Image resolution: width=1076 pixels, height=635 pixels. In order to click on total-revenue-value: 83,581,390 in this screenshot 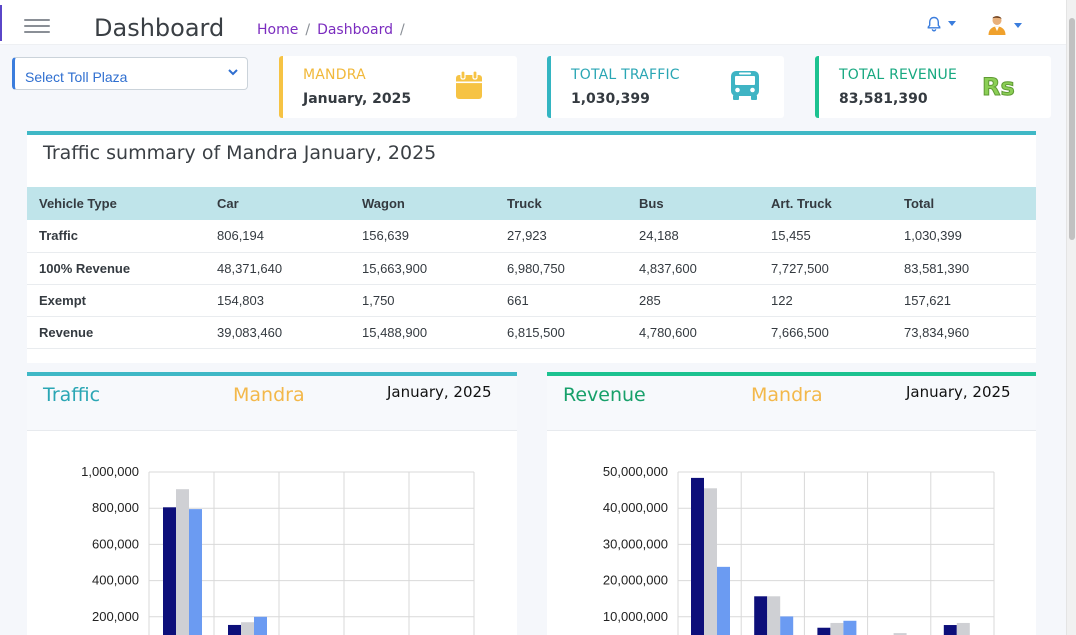, I will do `click(883, 99)`.